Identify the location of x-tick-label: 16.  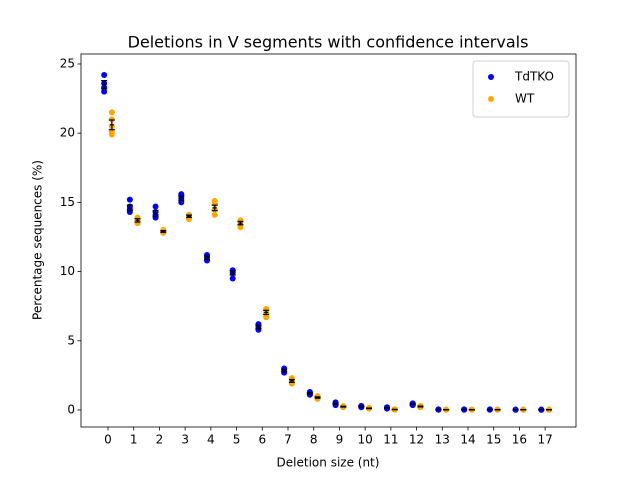
(519, 440).